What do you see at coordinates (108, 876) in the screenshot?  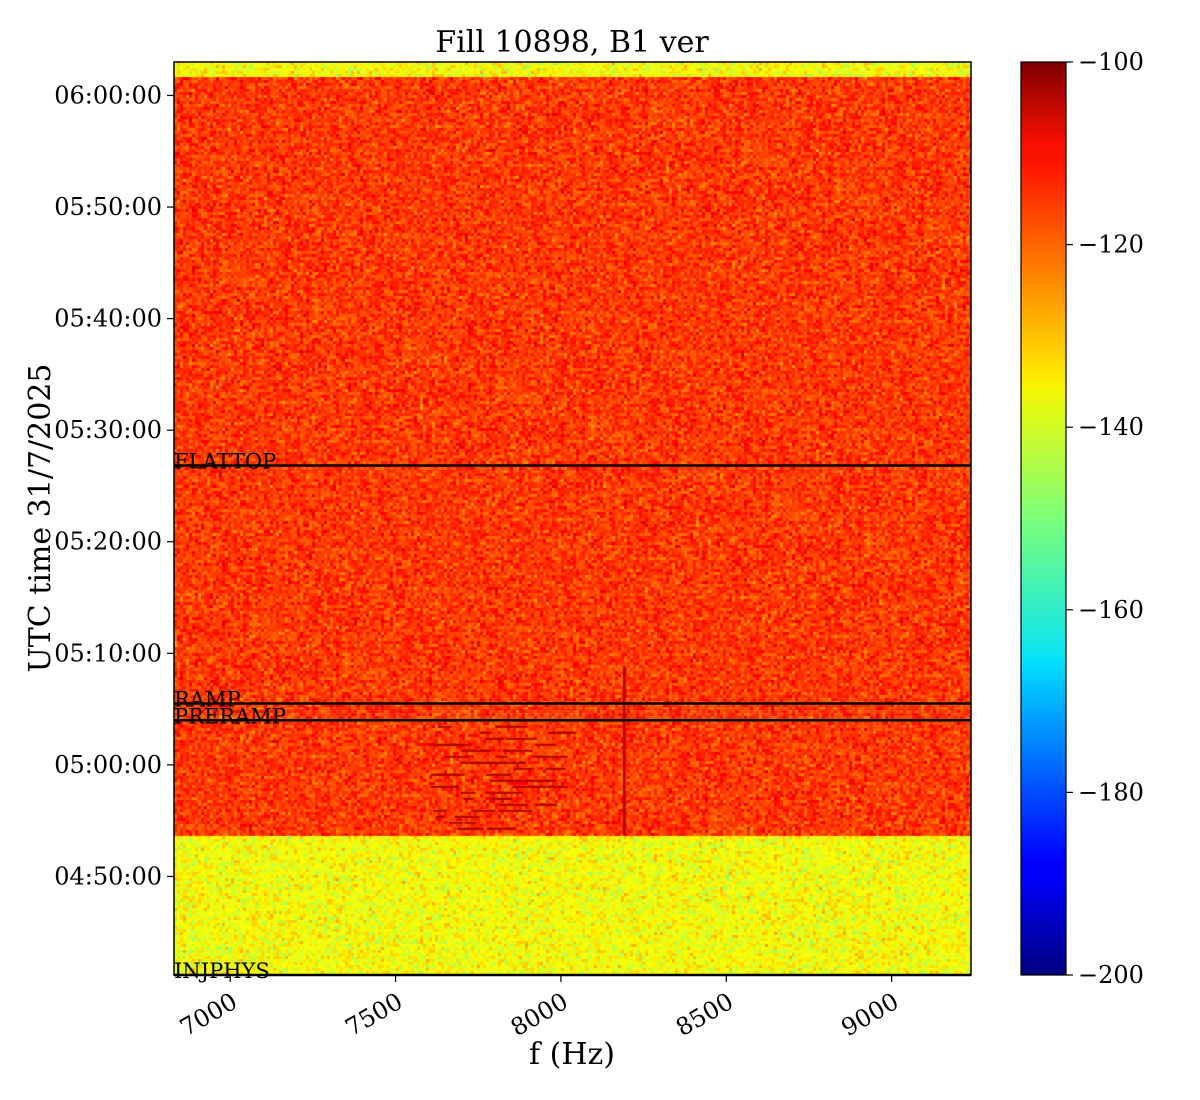 I see `y-tick-label: 04:50:00` at bounding box center [108, 876].